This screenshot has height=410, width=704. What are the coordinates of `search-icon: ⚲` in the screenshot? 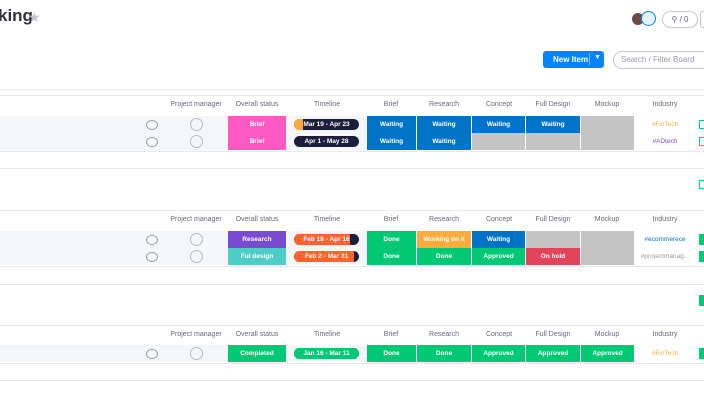 It's located at (675, 19).